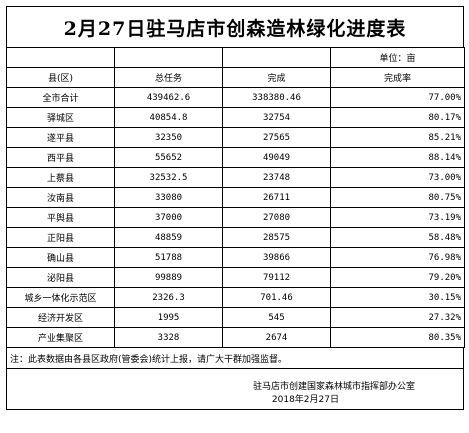 This screenshot has width=469, height=433. Describe the element at coordinates (397, 137) in the screenshot. I see `completion-rate-cell: 85.21%` at that location.